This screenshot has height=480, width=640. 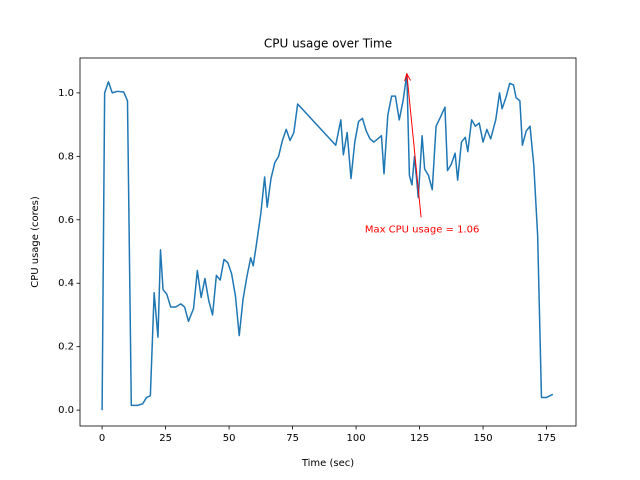 I want to click on x-tick-label: 125, so click(x=419, y=438).